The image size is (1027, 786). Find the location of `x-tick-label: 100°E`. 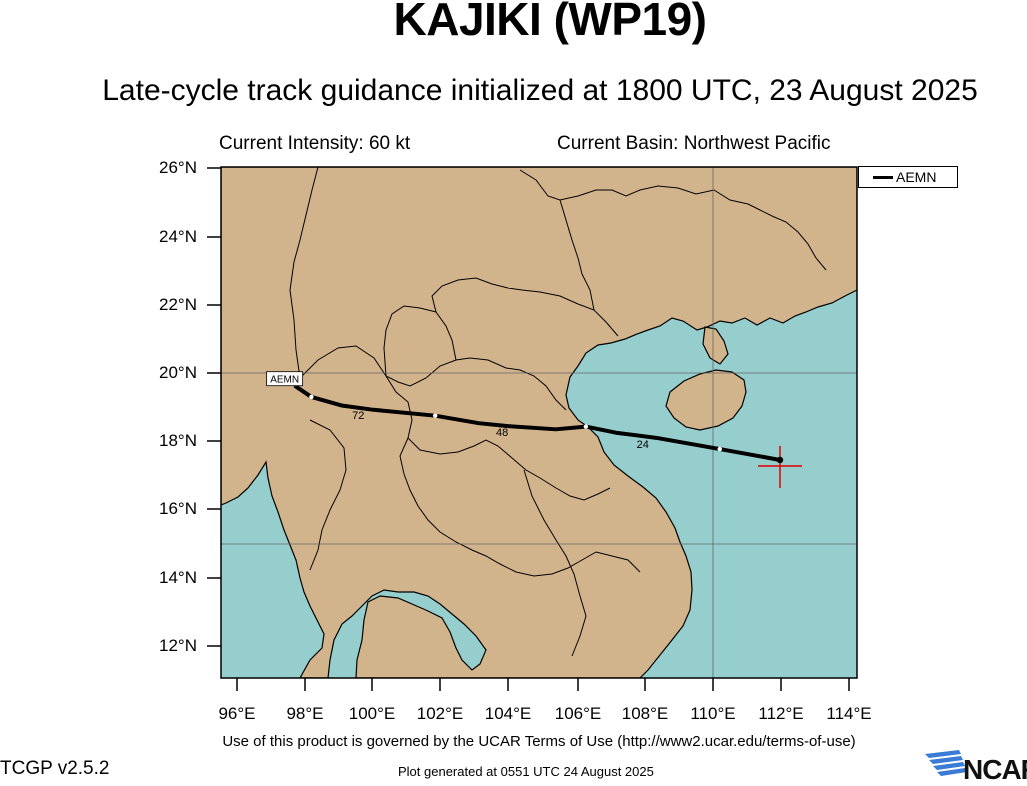

x-tick-label: 100°E is located at coordinates (372, 713).